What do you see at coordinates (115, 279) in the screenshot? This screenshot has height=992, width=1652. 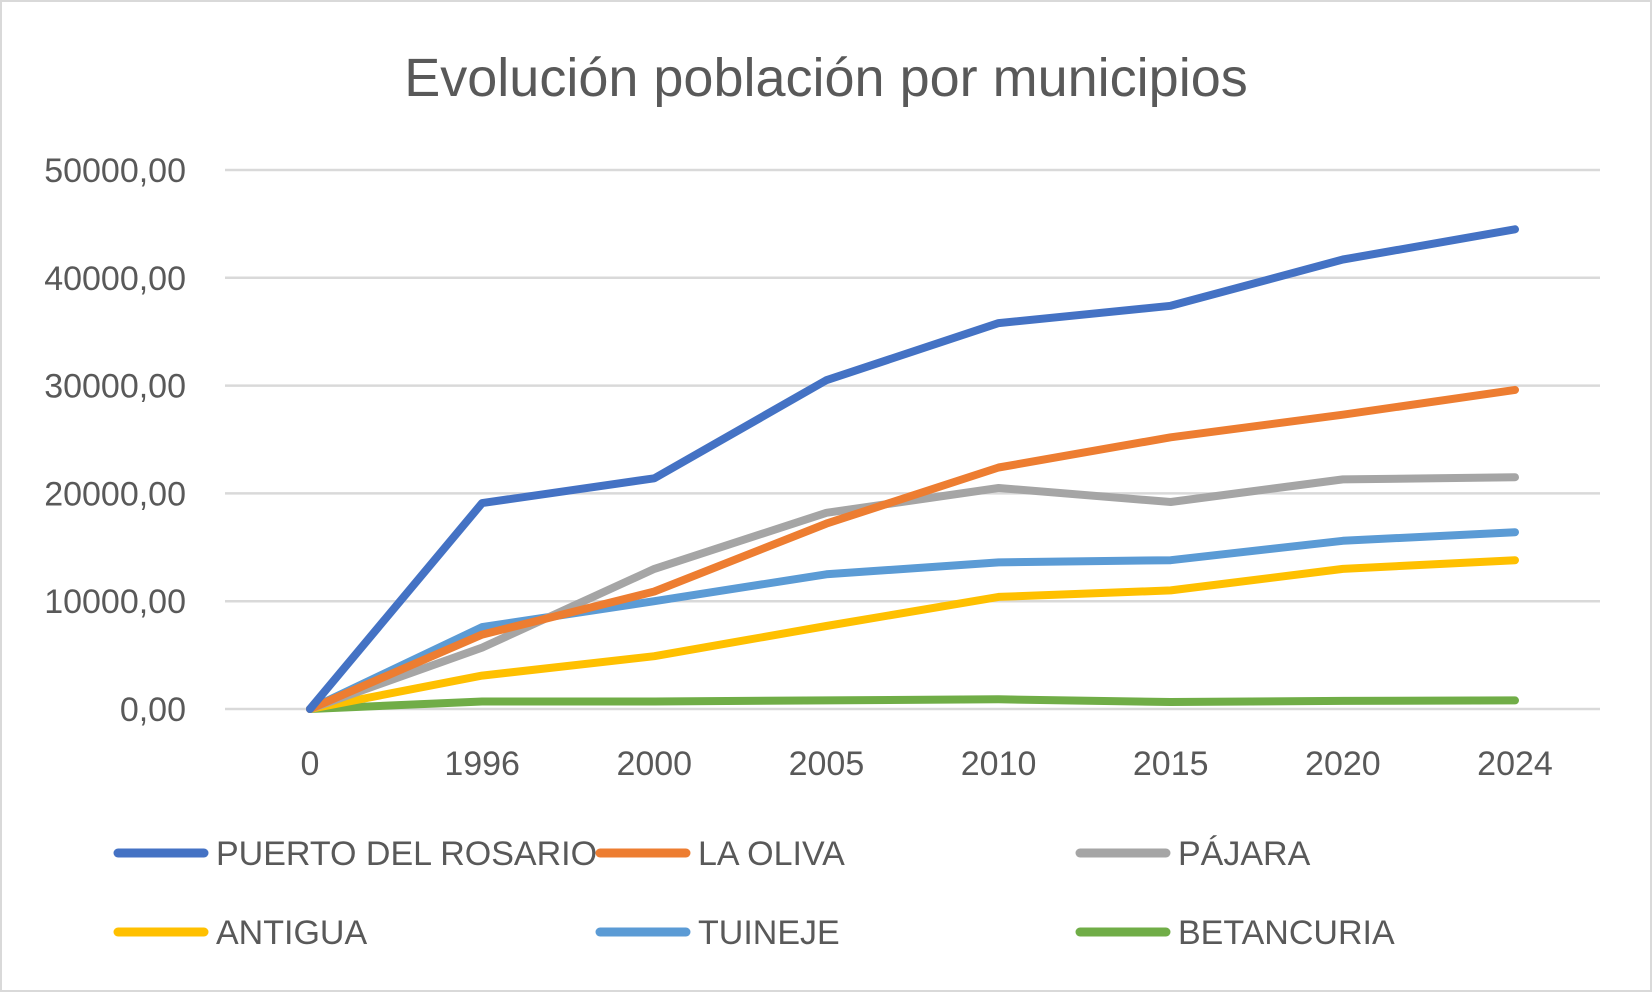 I see `y-tick-label: 40000,00` at bounding box center [115, 279].